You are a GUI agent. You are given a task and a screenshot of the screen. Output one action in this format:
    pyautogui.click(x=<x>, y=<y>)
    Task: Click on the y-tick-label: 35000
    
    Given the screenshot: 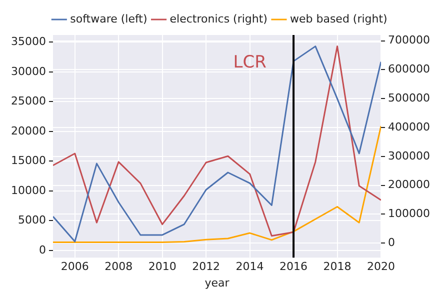 What is the action you would take?
    pyautogui.click(x=28, y=41)
    